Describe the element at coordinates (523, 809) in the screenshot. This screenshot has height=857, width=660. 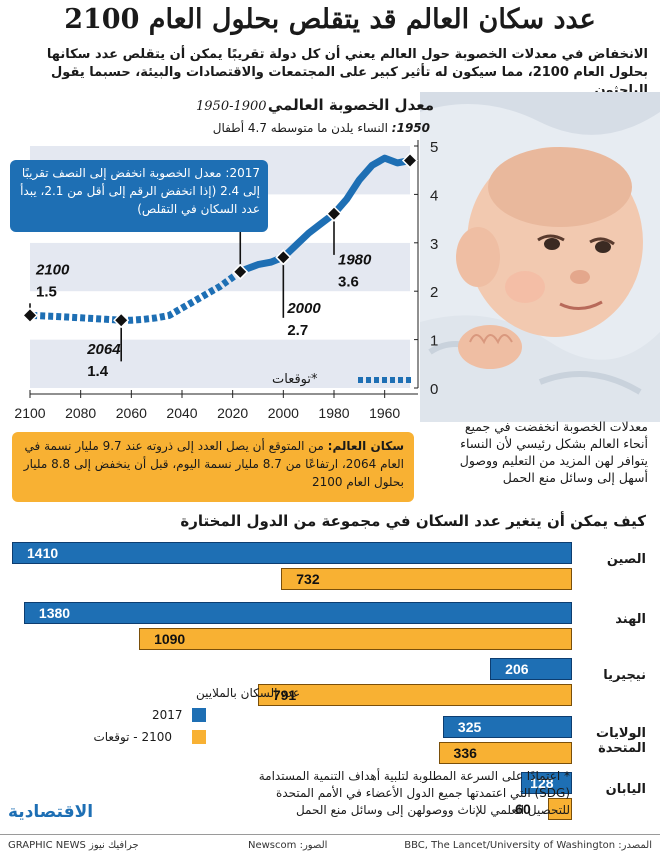
I see `bar-value-label: 60` at that location.